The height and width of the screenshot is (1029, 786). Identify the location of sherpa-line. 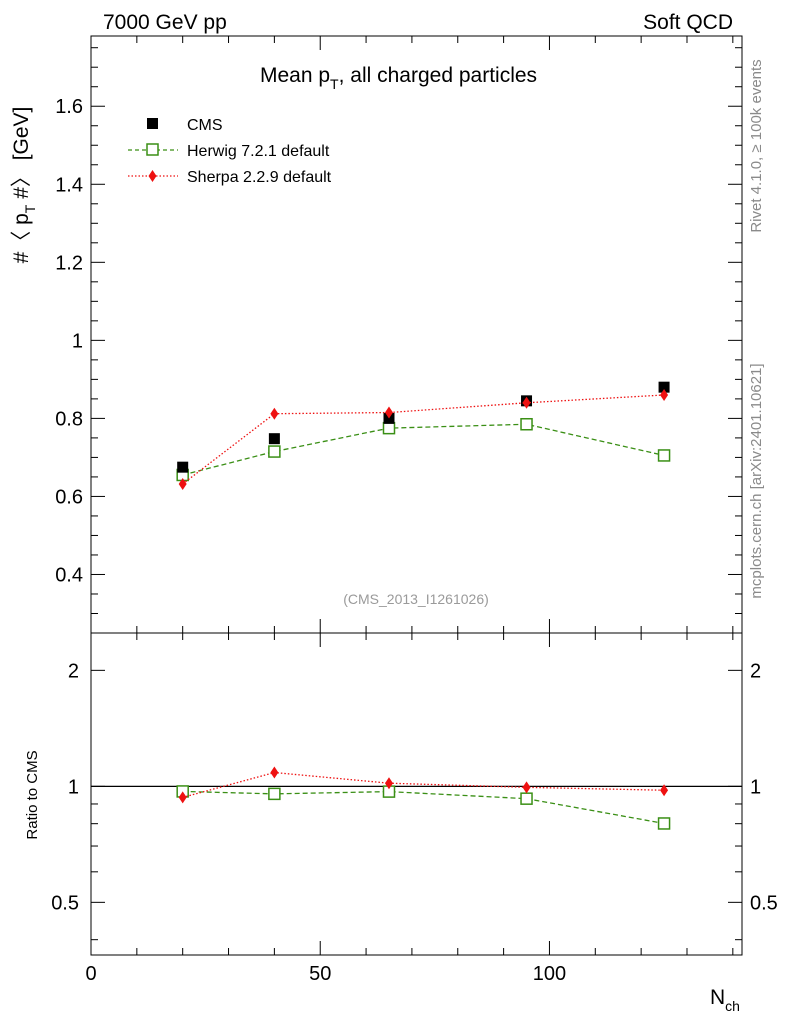
(423, 439).